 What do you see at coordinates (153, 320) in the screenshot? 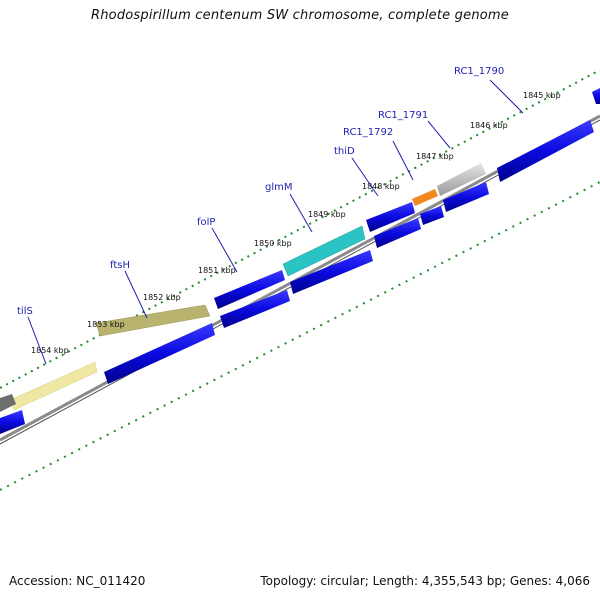
I see `gene-ftsH` at bounding box center [153, 320].